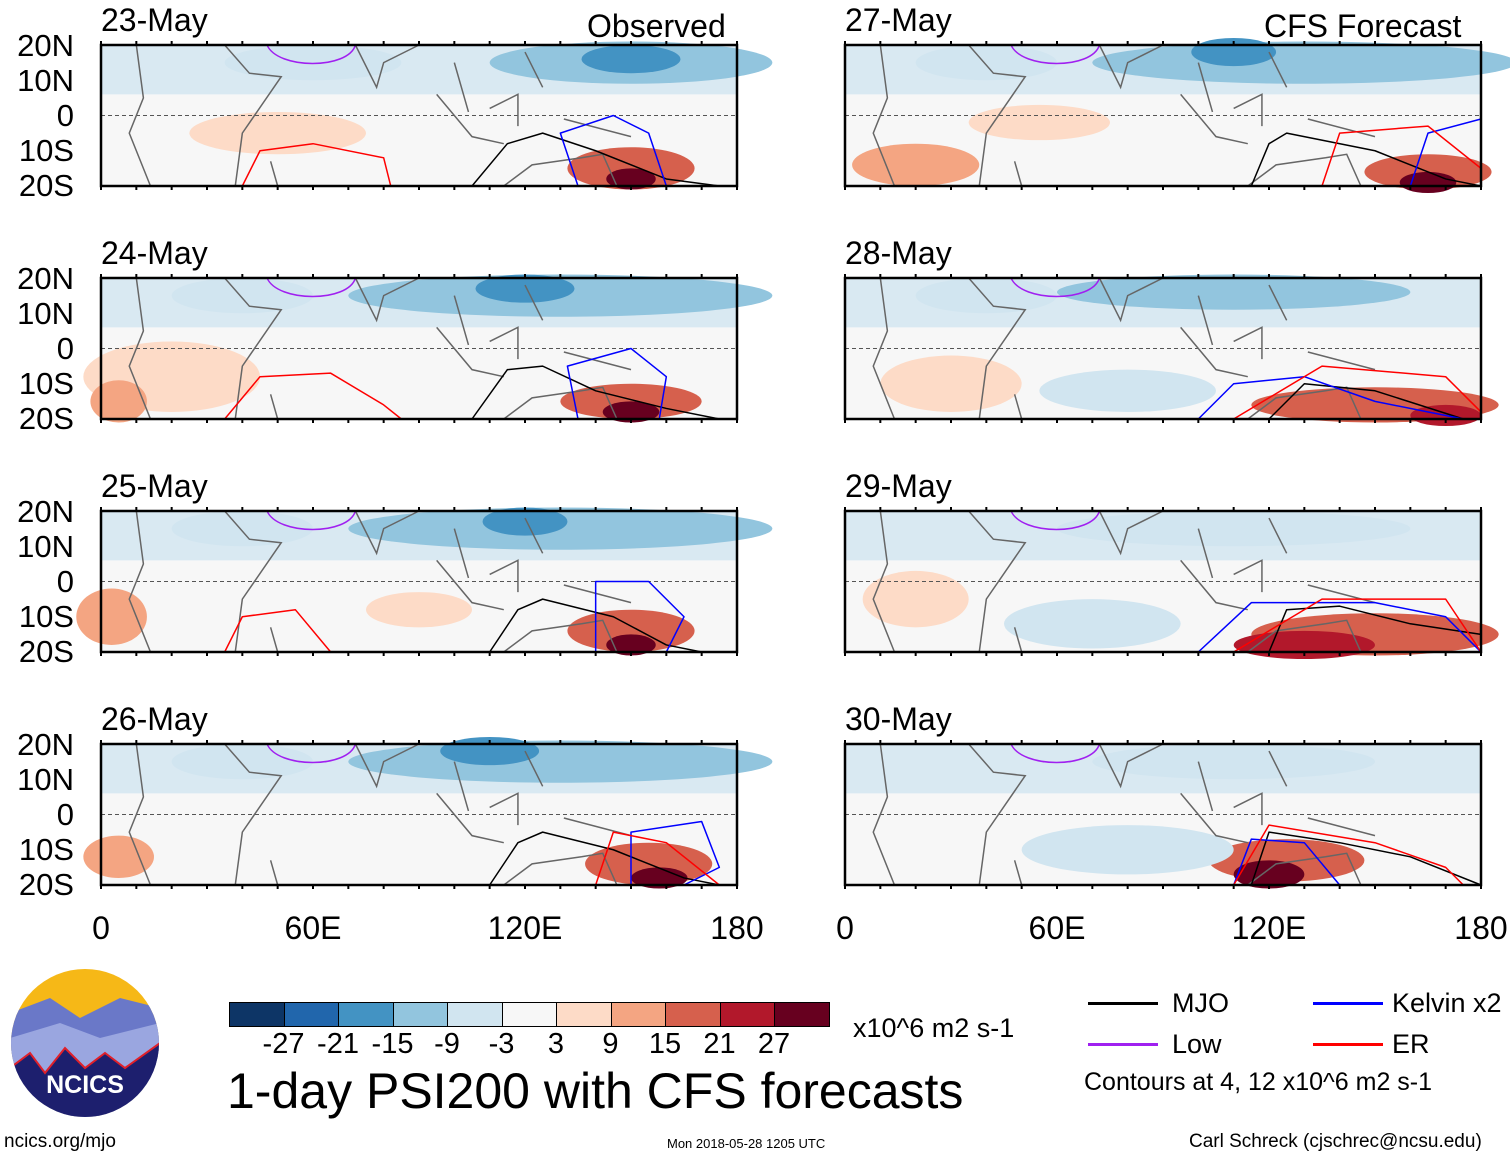 The height and width of the screenshot is (1158, 1510). I want to click on footer-author: Carl Schreck (cjschrec@ncsu.edu), so click(1335, 1141).